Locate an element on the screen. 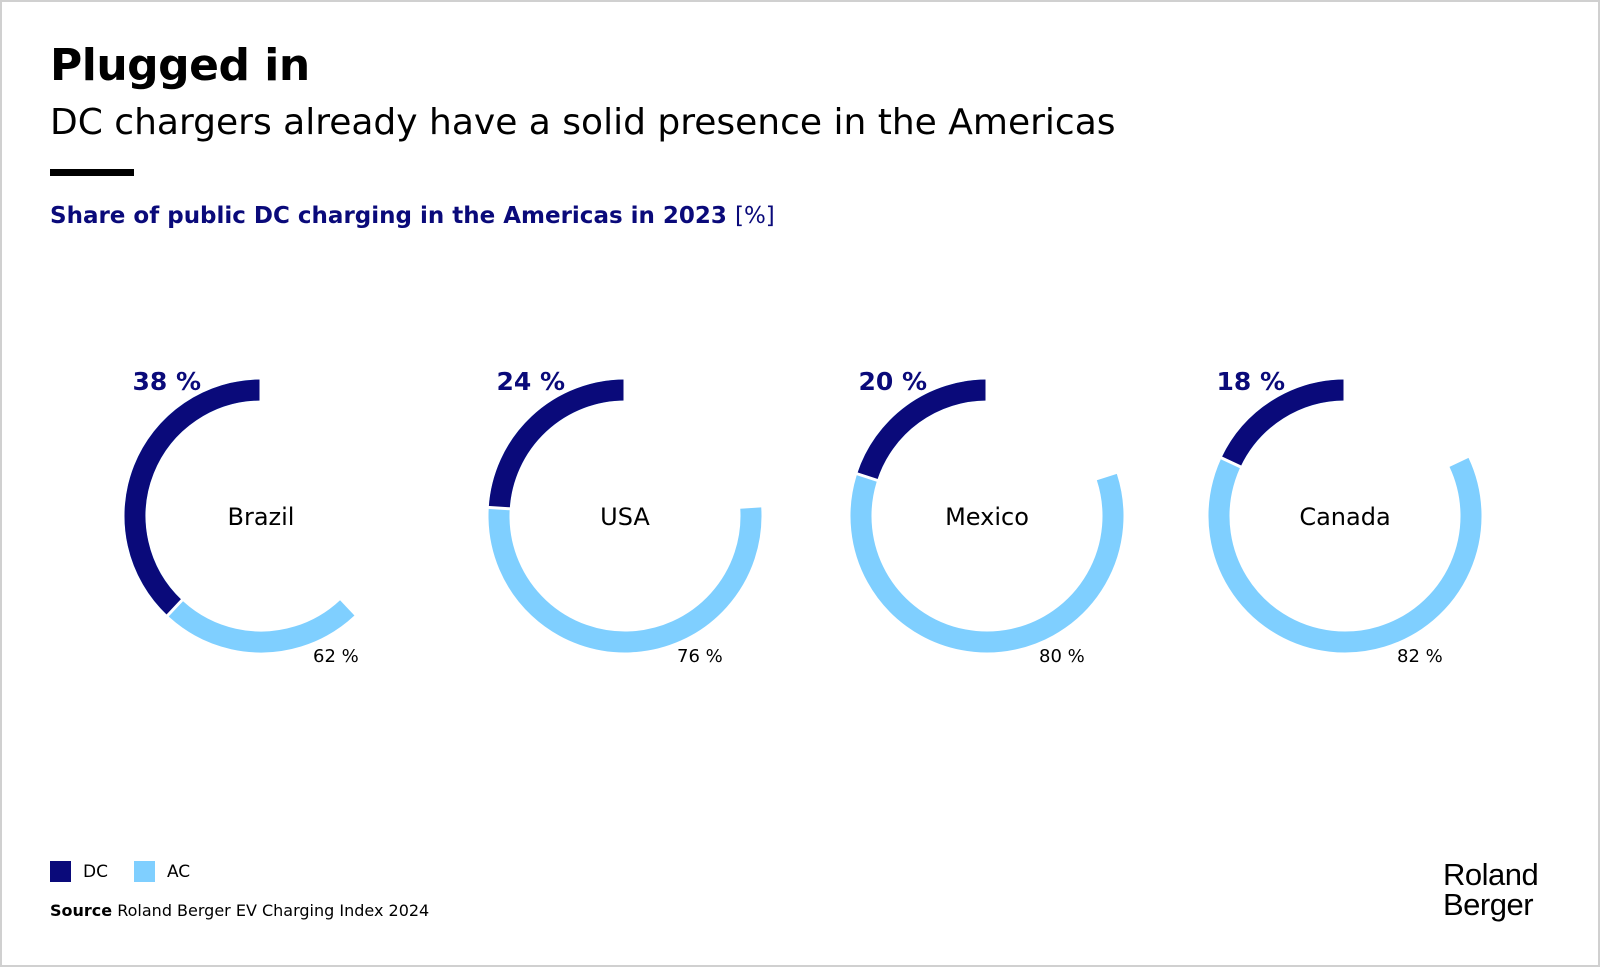 The width and height of the screenshot is (1600, 967). dc-slice-mexico is located at coordinates (922, 430).